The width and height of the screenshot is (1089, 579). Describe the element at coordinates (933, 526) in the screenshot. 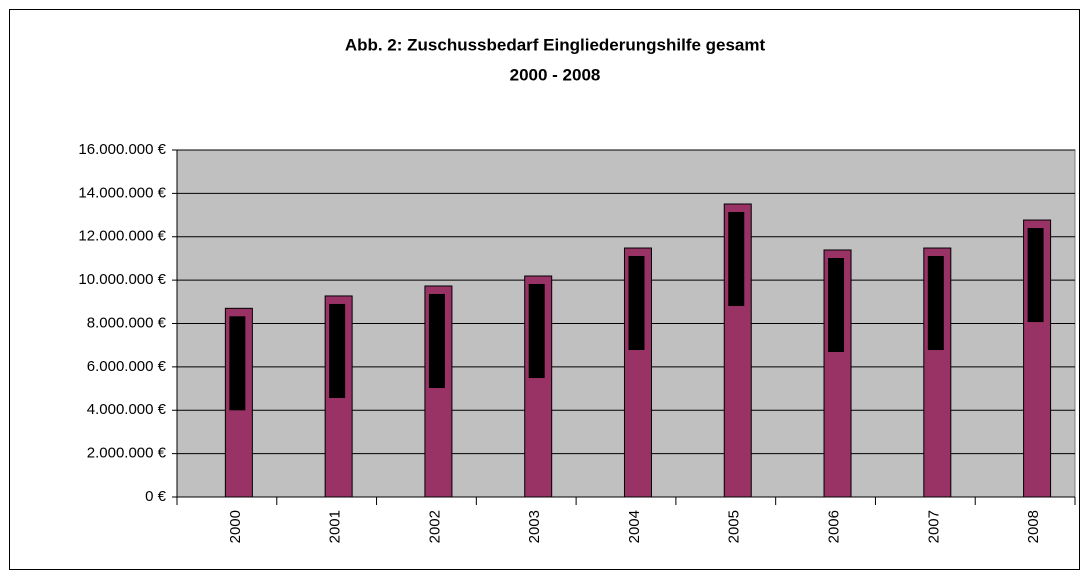

I see `x-tick-label: 2007` at that location.